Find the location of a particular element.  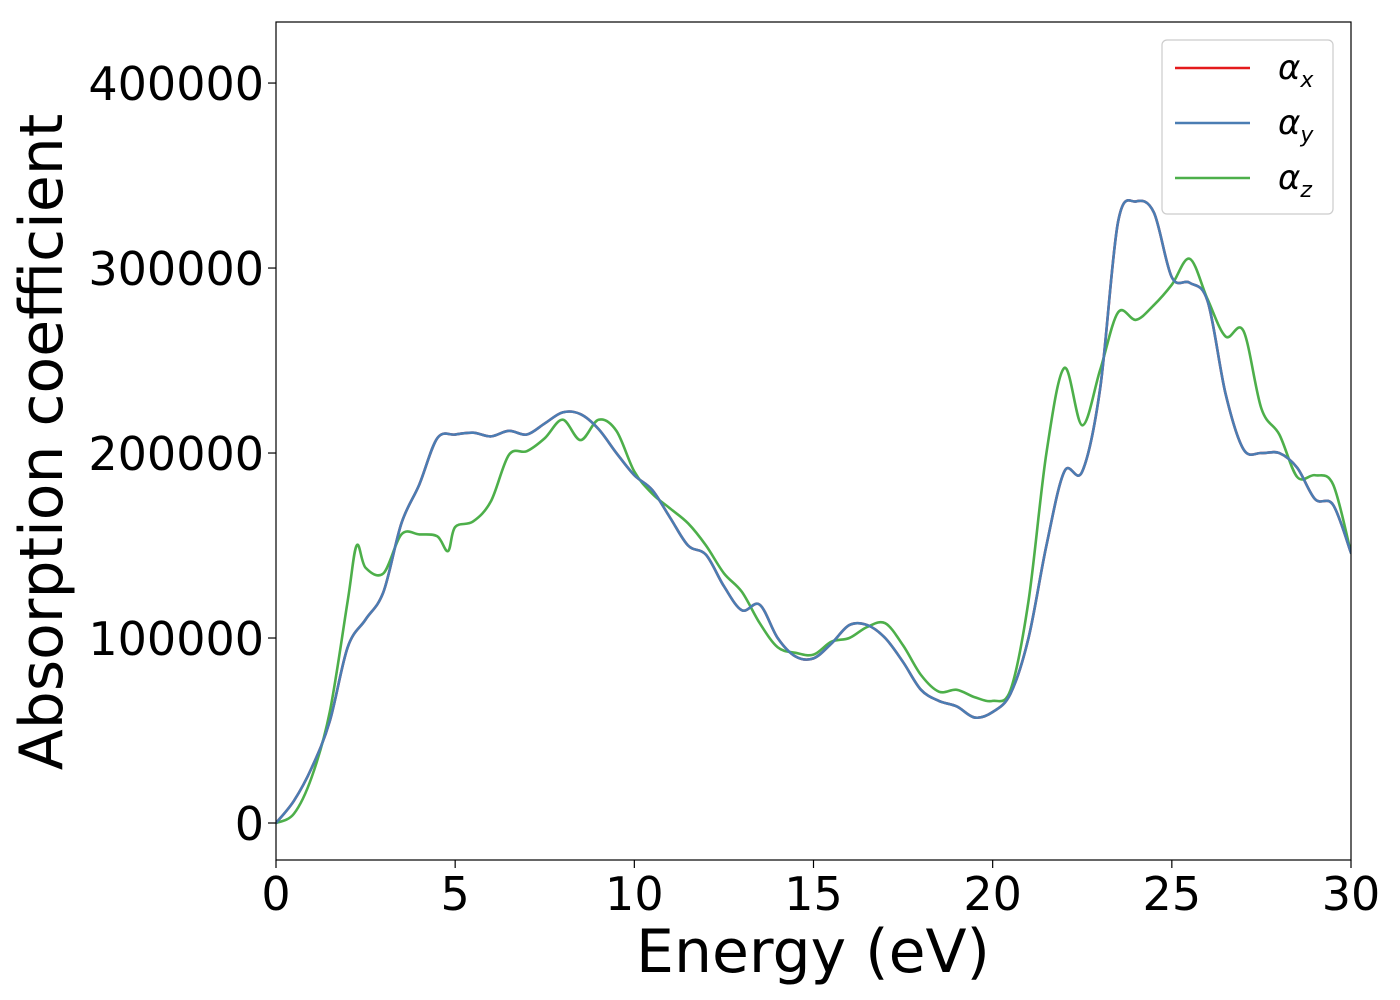

legend-box is located at coordinates (1247, 127).